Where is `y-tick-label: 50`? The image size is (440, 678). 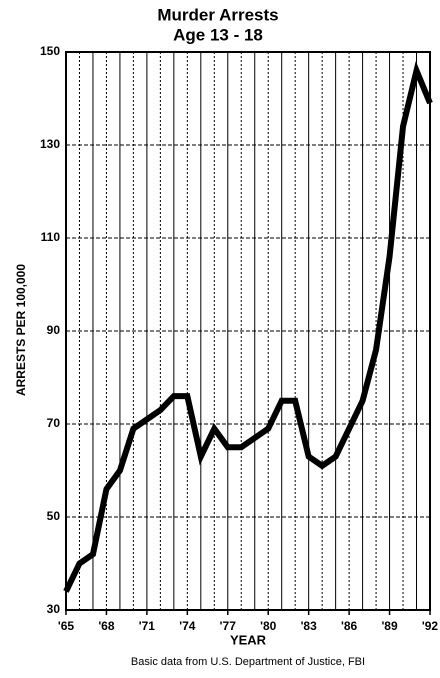 y-tick-label: 50 is located at coordinates (54, 516).